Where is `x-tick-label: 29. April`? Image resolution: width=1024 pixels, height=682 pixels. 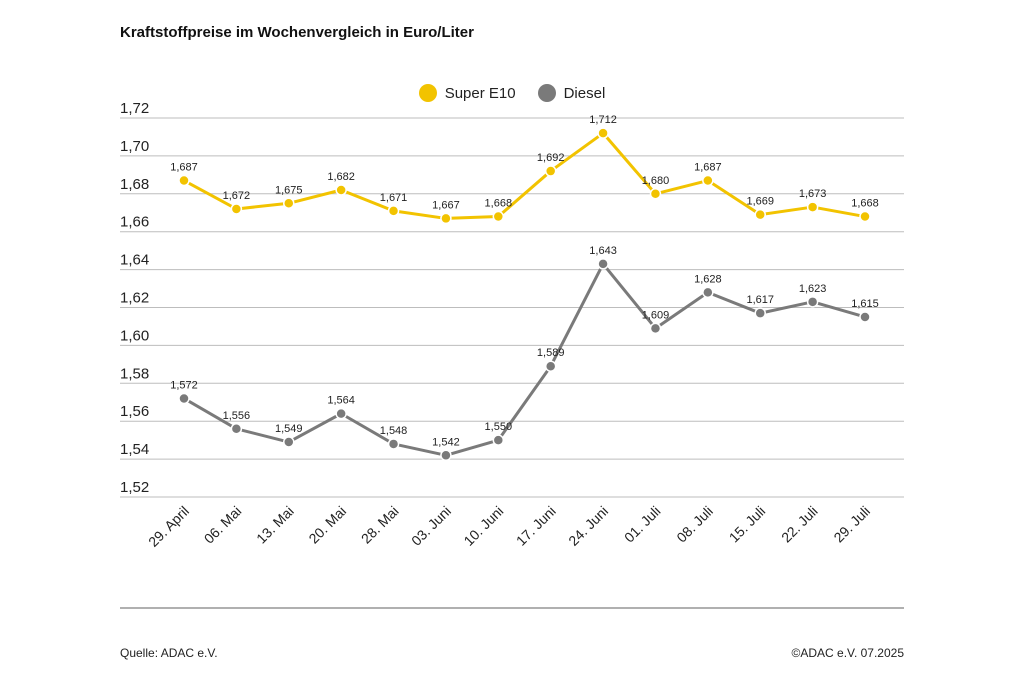
x-tick-label: 29. April is located at coordinates (168, 526).